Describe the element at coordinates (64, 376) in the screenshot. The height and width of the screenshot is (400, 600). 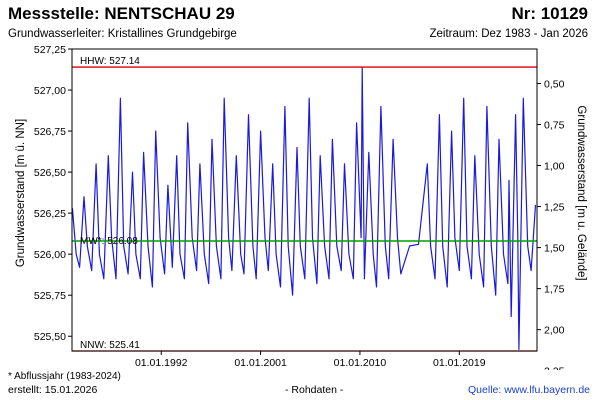
I see `footnote: * Abflussjahr (1983-2024)` at that location.